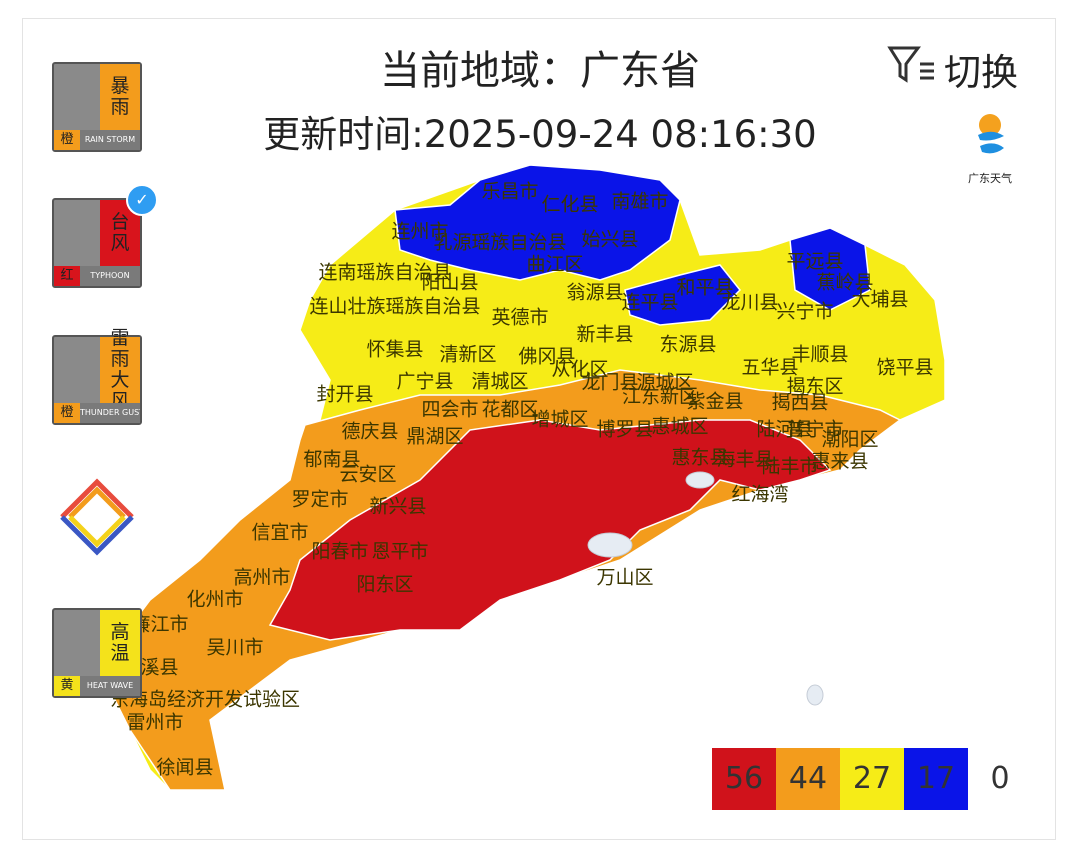 This screenshot has width=1080, height=864. I want to click on district-label: 博罗县, so click(624, 430).